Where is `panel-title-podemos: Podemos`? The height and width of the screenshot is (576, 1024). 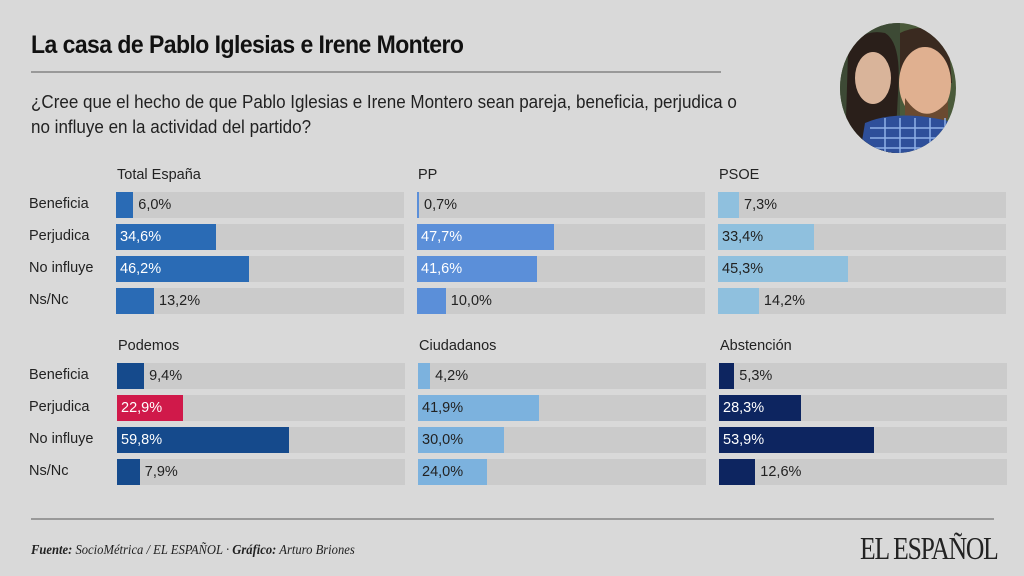
panel-title-podemos: Podemos is located at coordinates (149, 346).